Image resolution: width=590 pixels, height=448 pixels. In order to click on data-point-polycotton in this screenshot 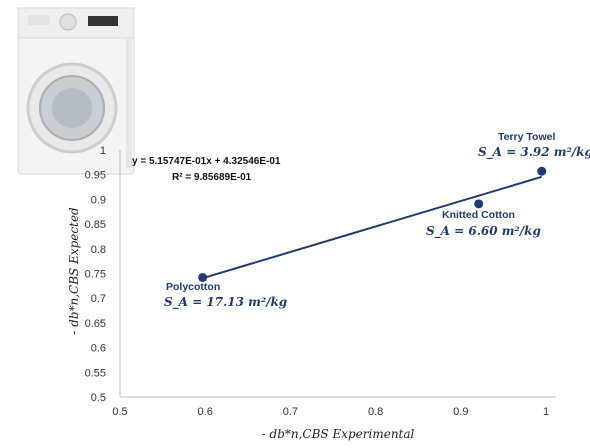, I will do `click(203, 277)`.